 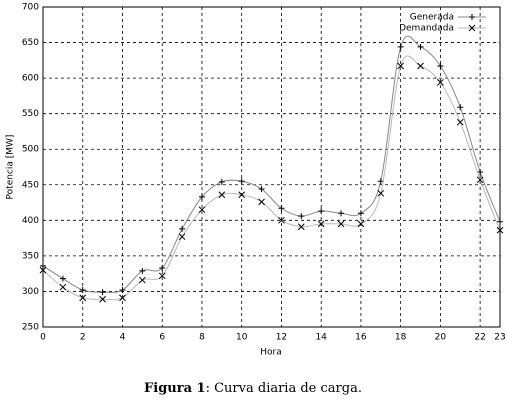 I want to click on caption-label: Figura 1, so click(x=175, y=388).